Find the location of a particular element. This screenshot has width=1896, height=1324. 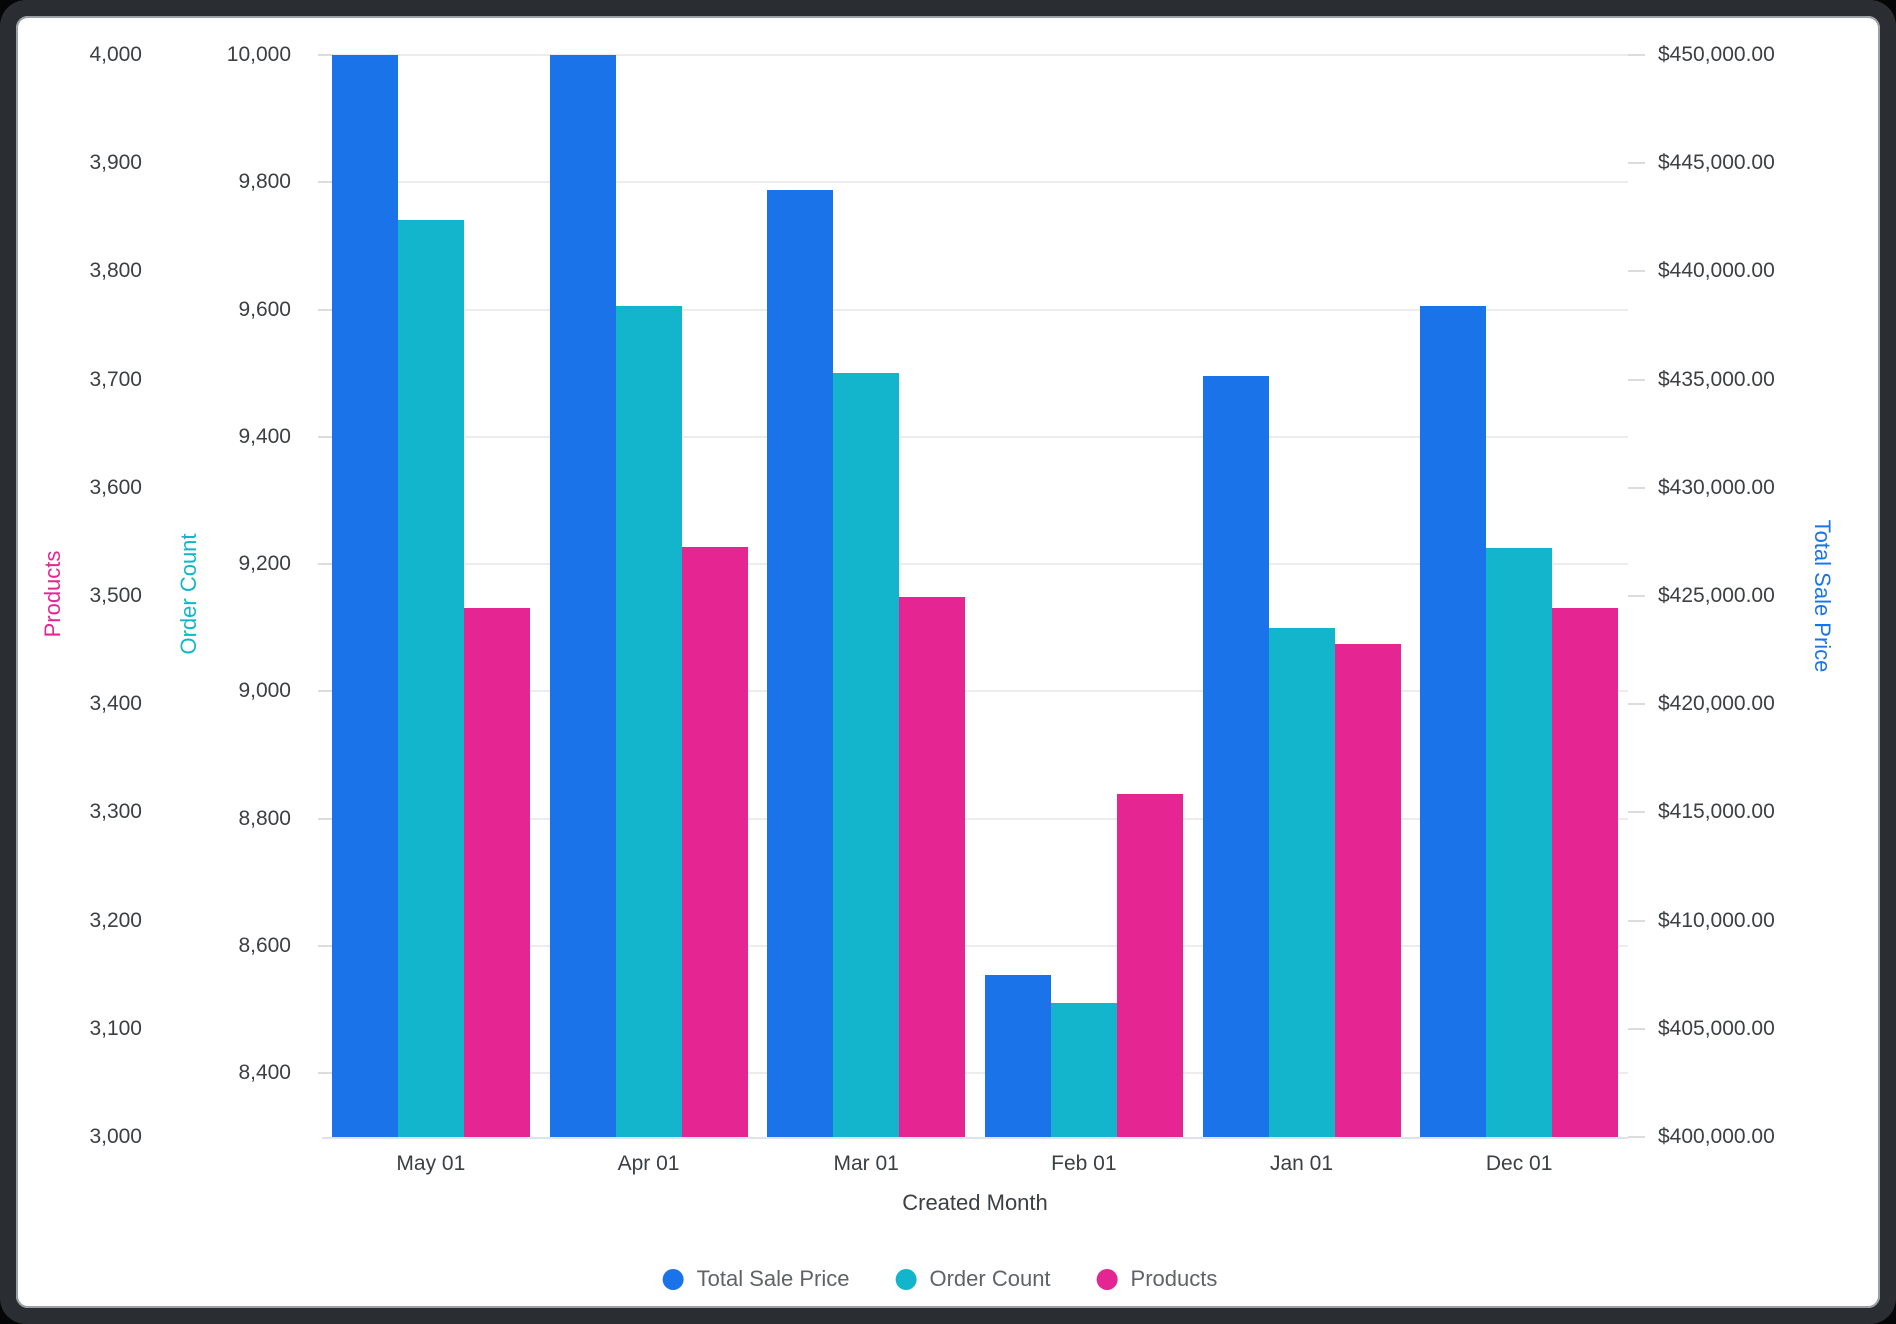

products-tick-label: 3,200 is located at coordinates (115, 920).